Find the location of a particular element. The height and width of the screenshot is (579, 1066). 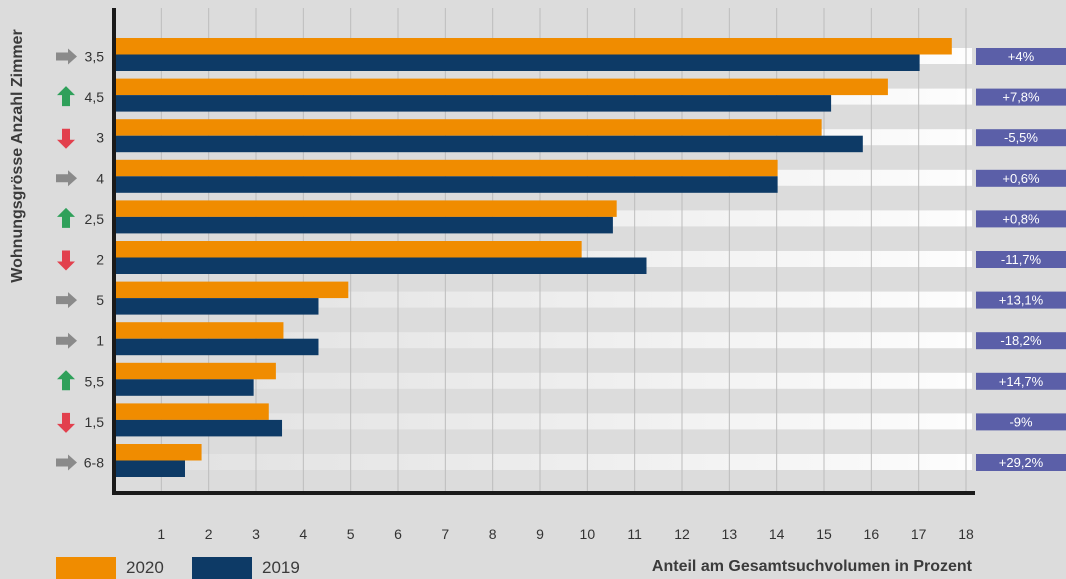

bar-2019-5,5 is located at coordinates (184, 387).